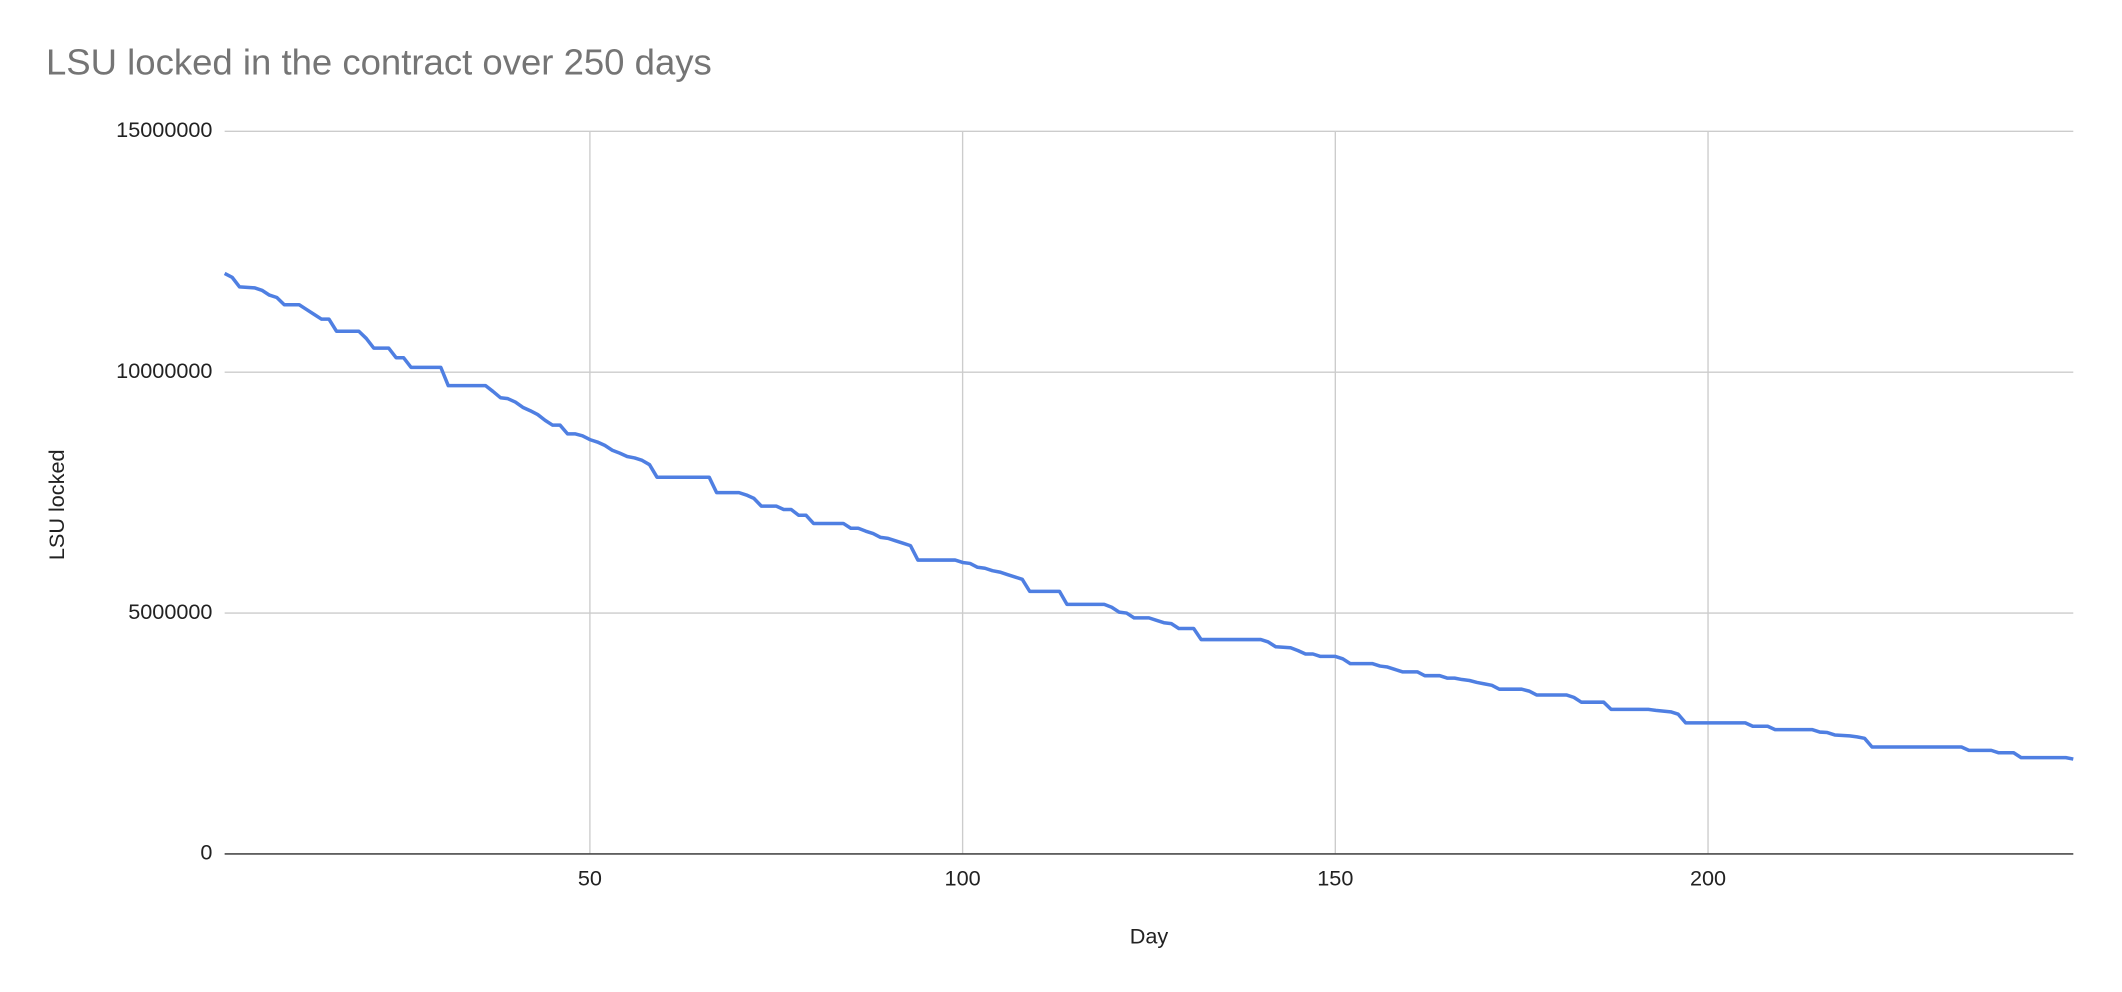 This screenshot has height=992, width=2122. Describe the element at coordinates (1335, 877) in the screenshot. I see `x-tick-label: 150` at that location.